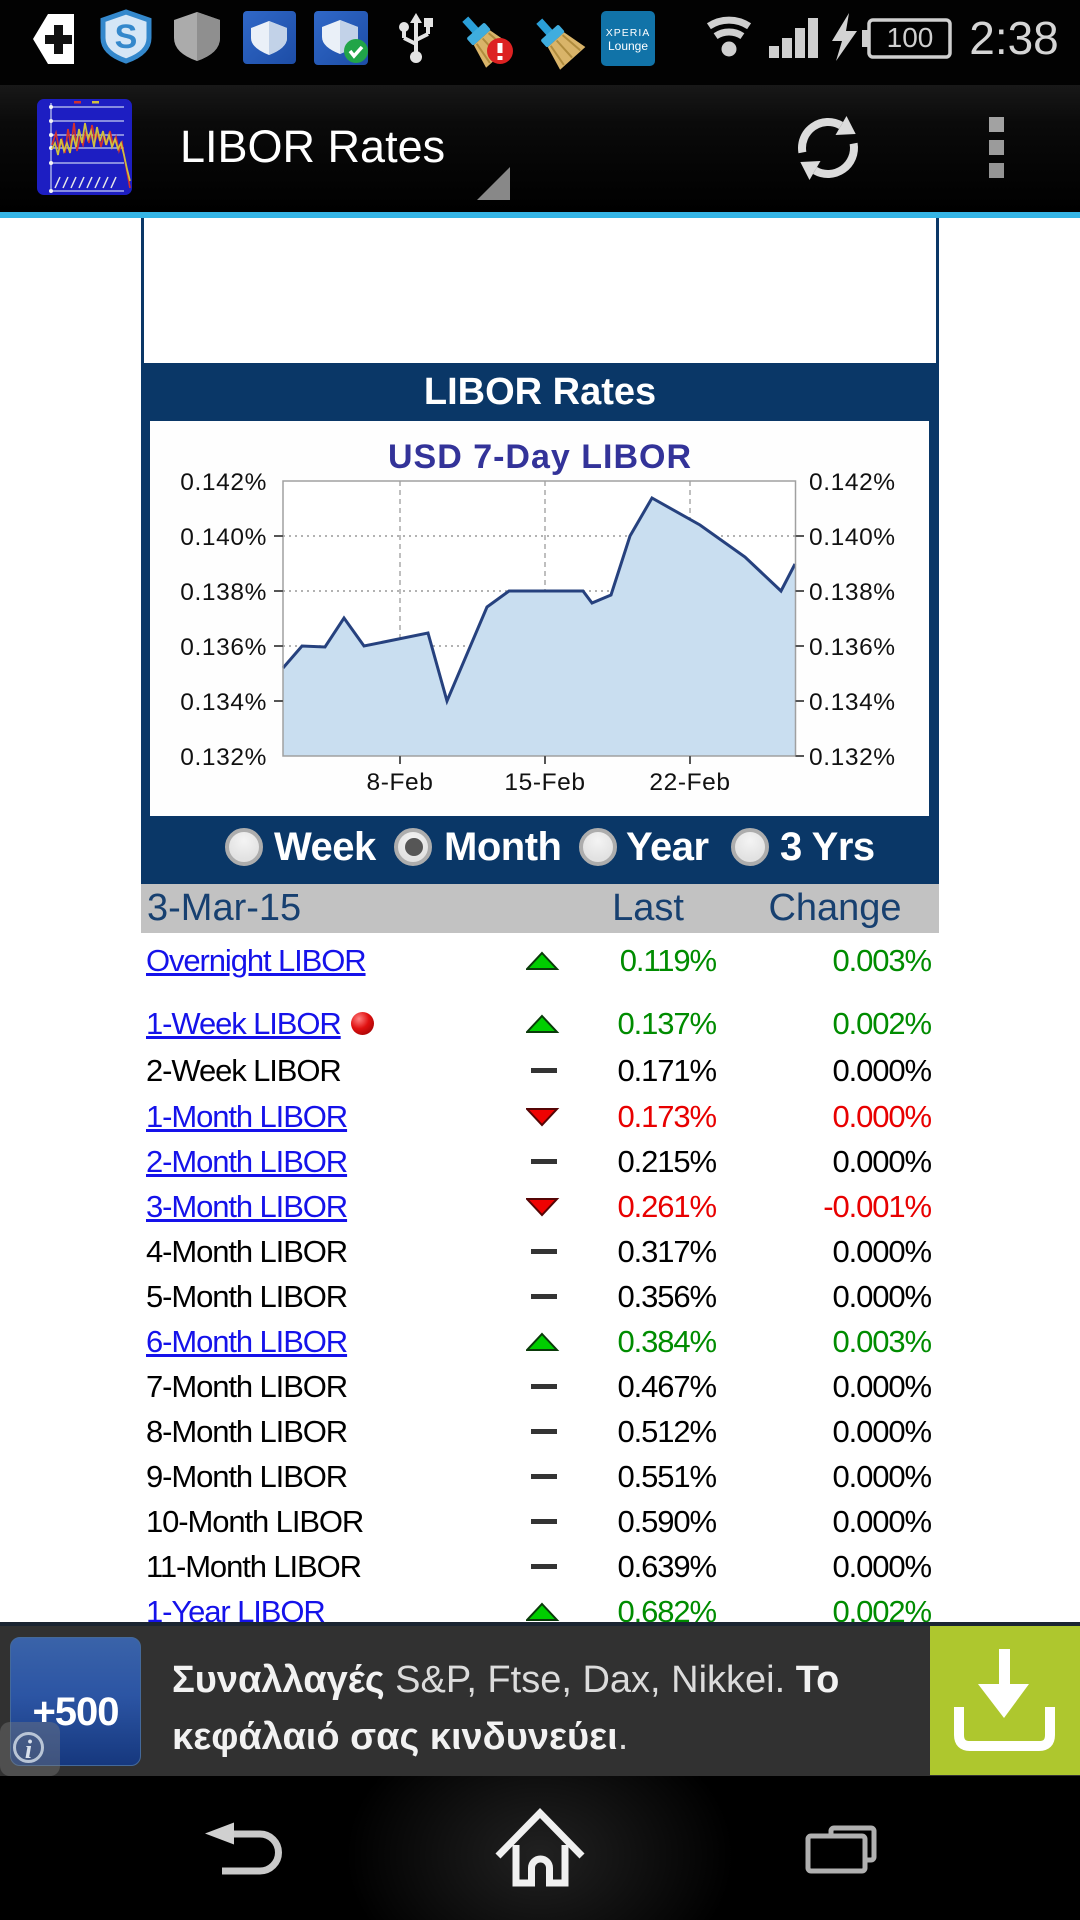 This screenshot has width=1080, height=1920. What do you see at coordinates (910, 37) in the screenshot?
I see `svg-text: 100` at bounding box center [910, 37].